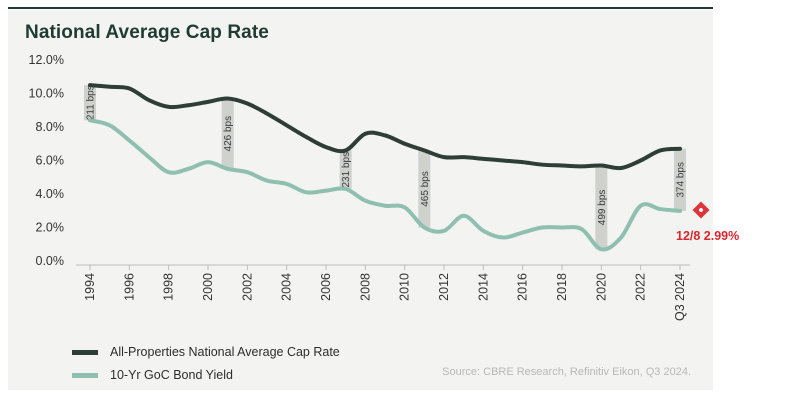 The width and height of the screenshot is (794, 404). Describe the element at coordinates (523, 287) in the screenshot. I see `x-tick-label: 2016` at that location.